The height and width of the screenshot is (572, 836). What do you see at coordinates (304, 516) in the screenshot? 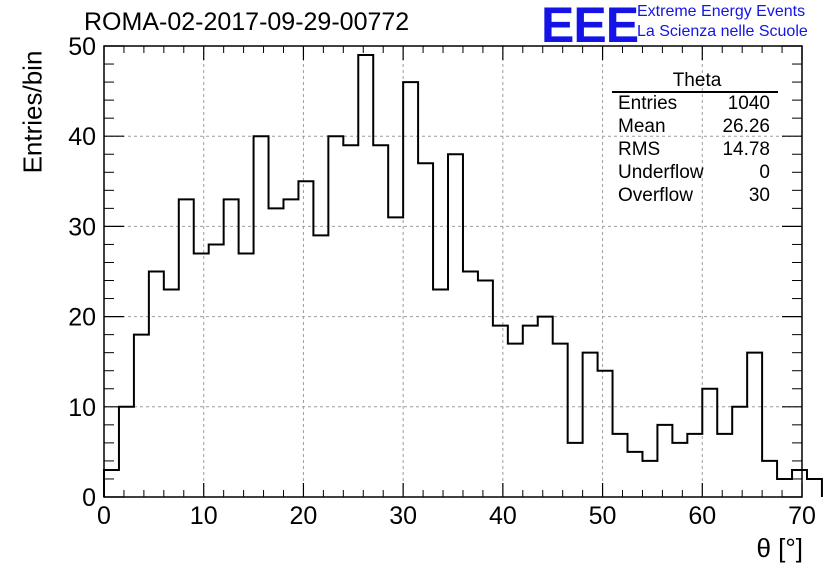
I see `x-tick-label: 20` at bounding box center [304, 516].